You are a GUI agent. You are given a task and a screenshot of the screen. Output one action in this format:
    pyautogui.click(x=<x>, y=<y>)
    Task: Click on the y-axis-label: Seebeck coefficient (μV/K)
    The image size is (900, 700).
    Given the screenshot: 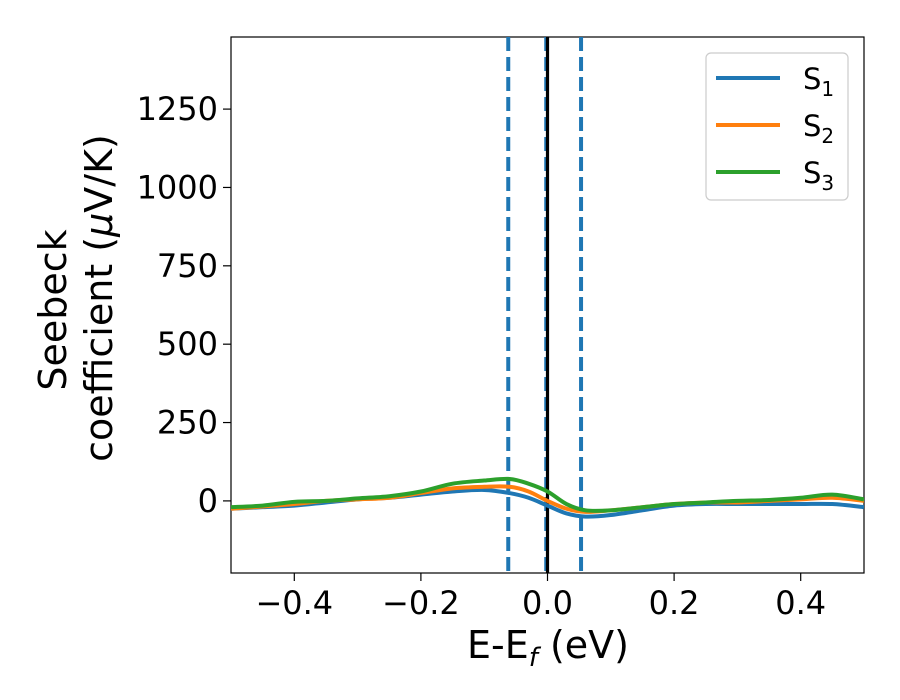 What is the action you would take?
    pyautogui.click(x=76, y=298)
    